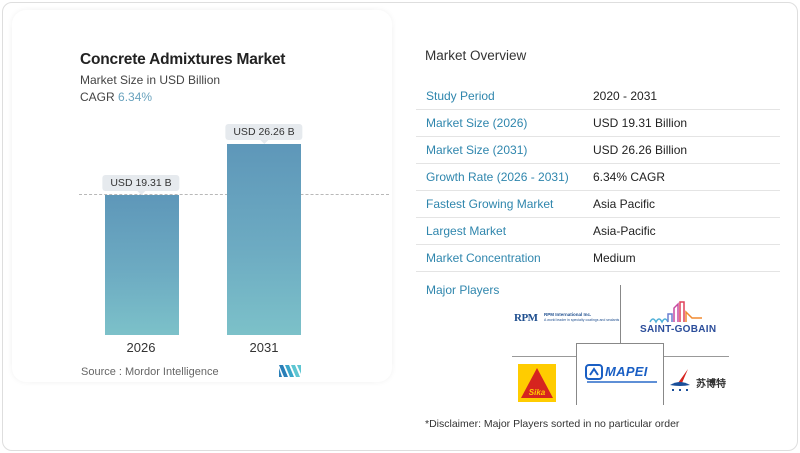  I want to click on chart-title: Concrete Admixtures Market, so click(183, 59).